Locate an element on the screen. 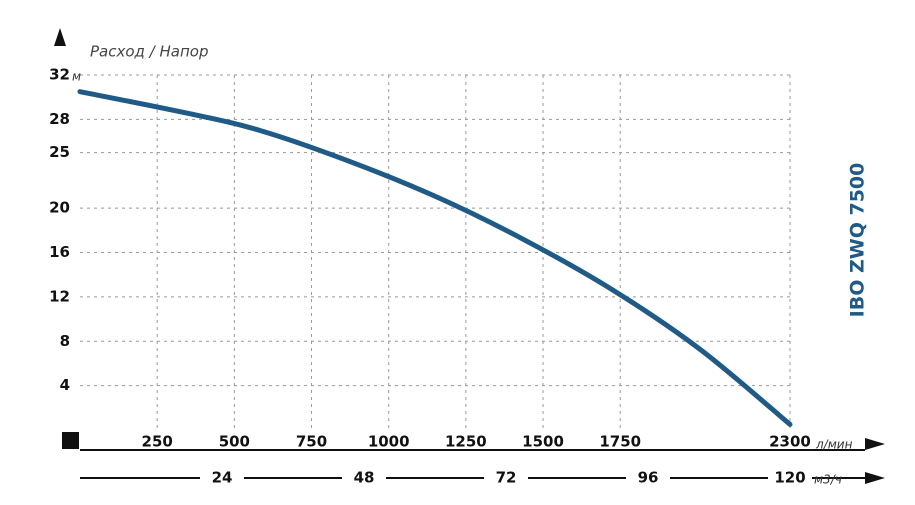 This screenshot has height=505, width=915. y-unit: м is located at coordinates (76, 77).